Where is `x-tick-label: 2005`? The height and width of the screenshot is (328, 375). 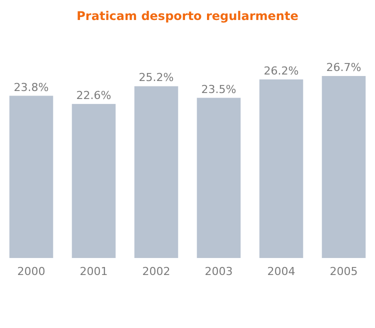
x-tick-label: 2005 is located at coordinates (344, 271).